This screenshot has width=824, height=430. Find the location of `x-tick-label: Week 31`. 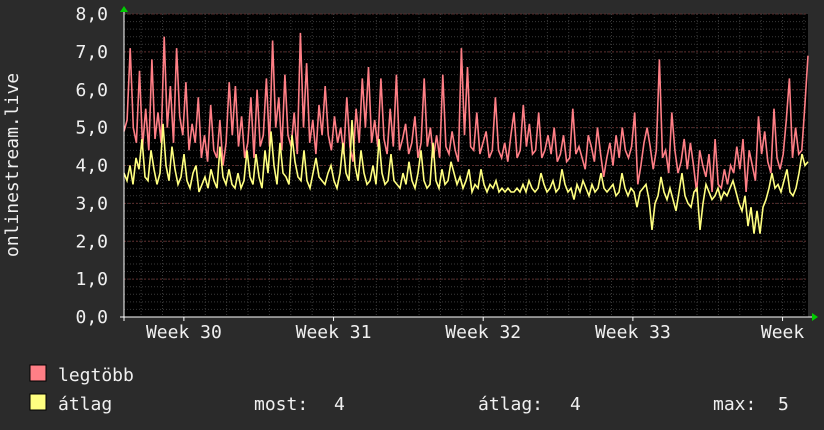

x-tick-label: Week 31 is located at coordinates (334, 332).